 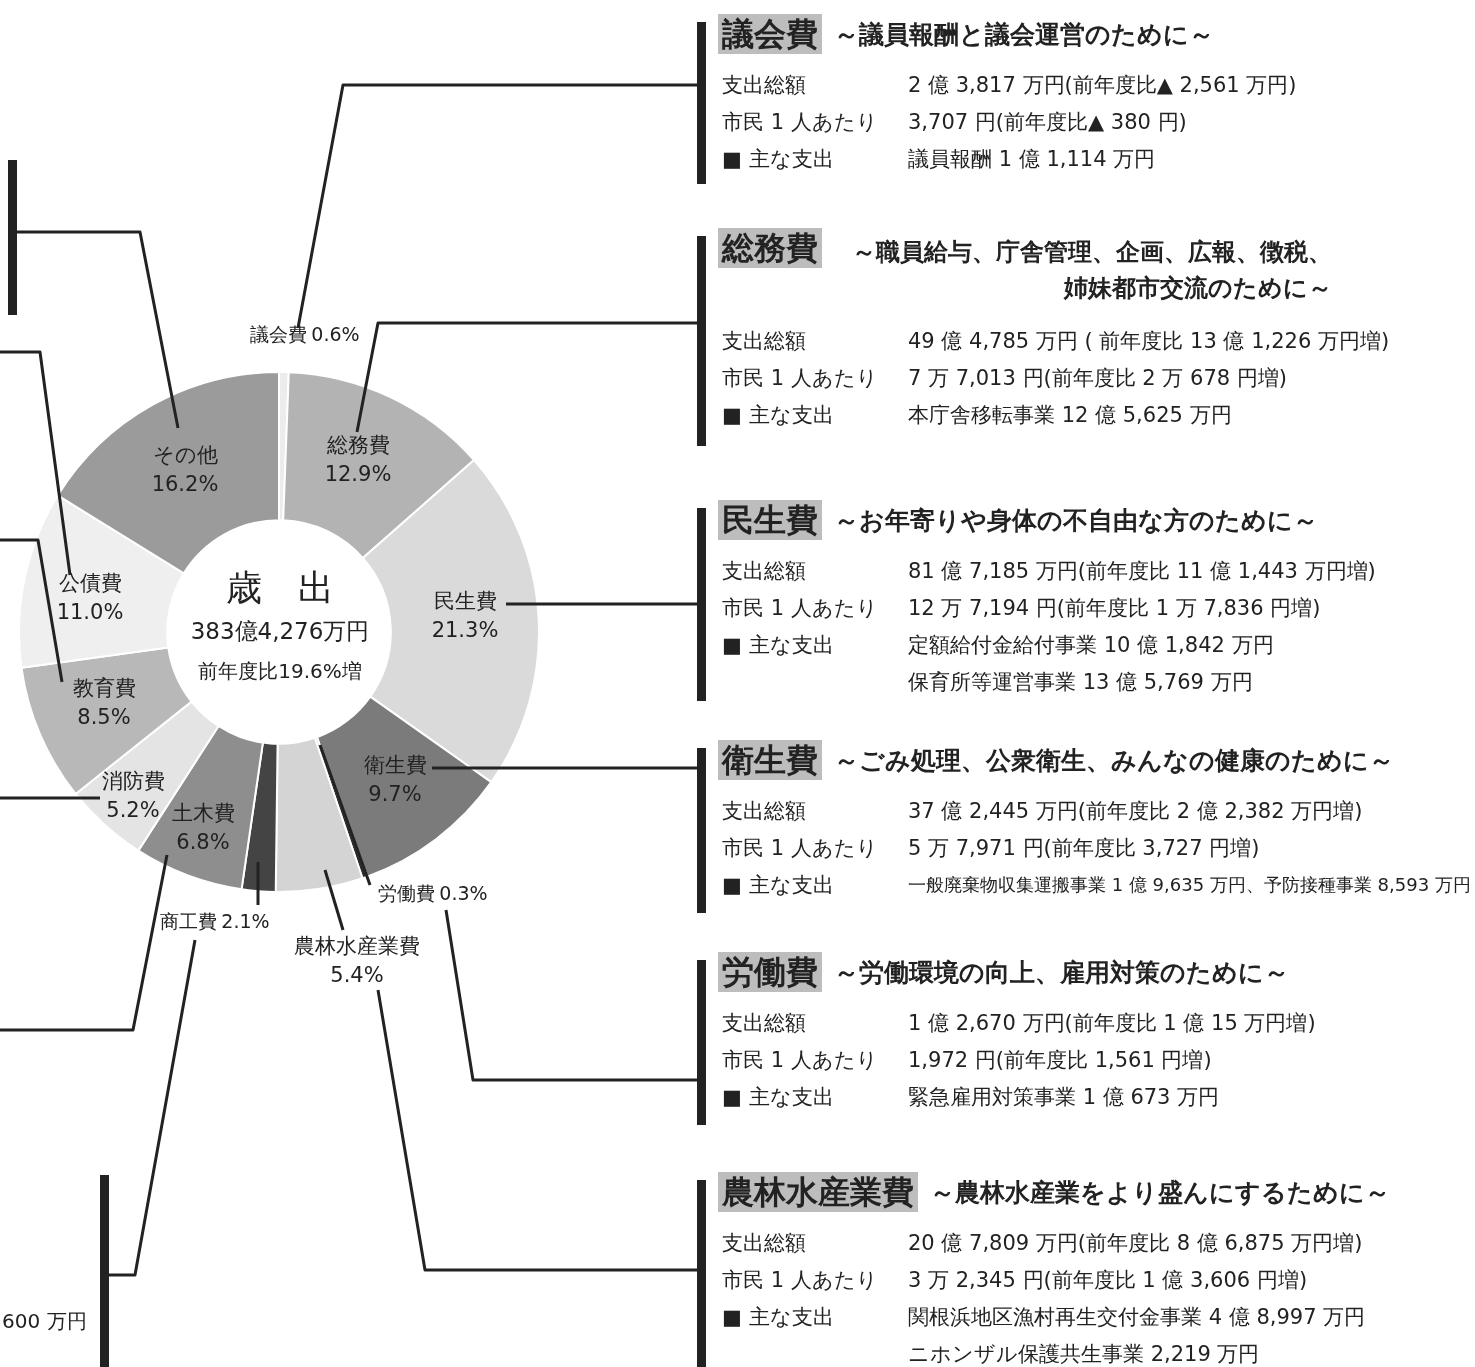 I want to click on slice-label: 議会費, so click(x=279, y=333).